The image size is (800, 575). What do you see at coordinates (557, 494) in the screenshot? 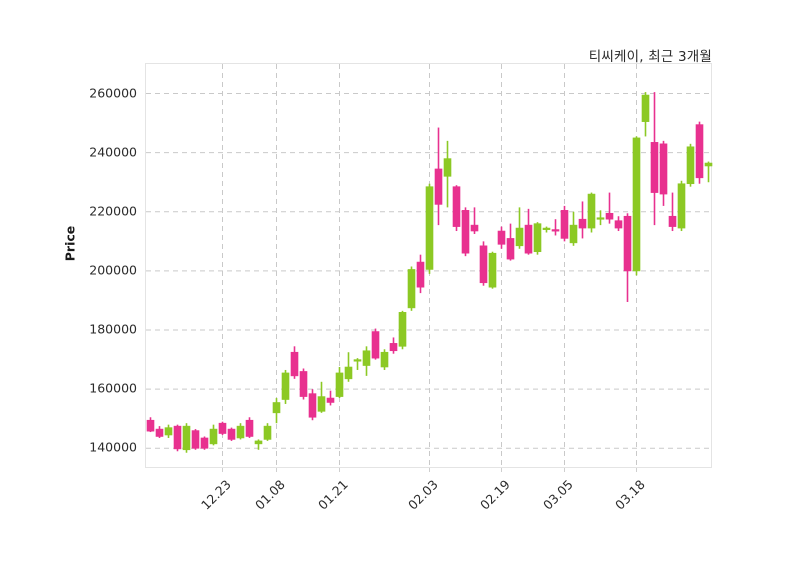
I see `x-tick-label: 03.05` at bounding box center [557, 494].